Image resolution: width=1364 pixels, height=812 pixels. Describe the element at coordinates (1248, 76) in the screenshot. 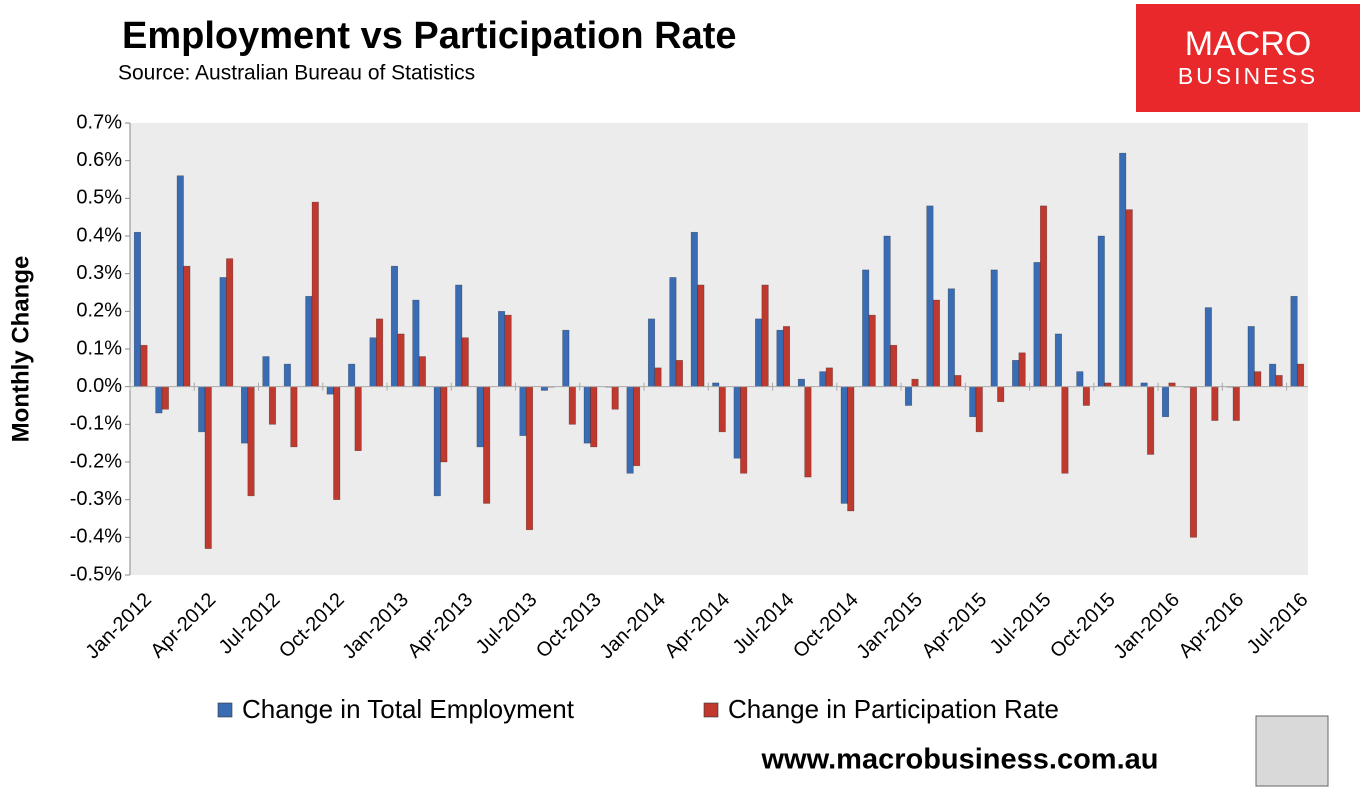

I see `logo-text: BUSINESS` at that location.